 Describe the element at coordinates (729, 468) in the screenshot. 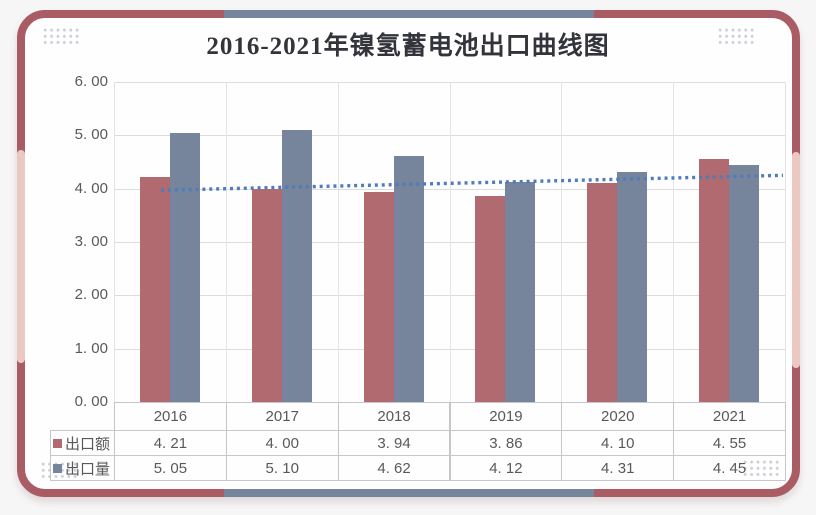

I see `table-value-cell: 4. 45` at that location.